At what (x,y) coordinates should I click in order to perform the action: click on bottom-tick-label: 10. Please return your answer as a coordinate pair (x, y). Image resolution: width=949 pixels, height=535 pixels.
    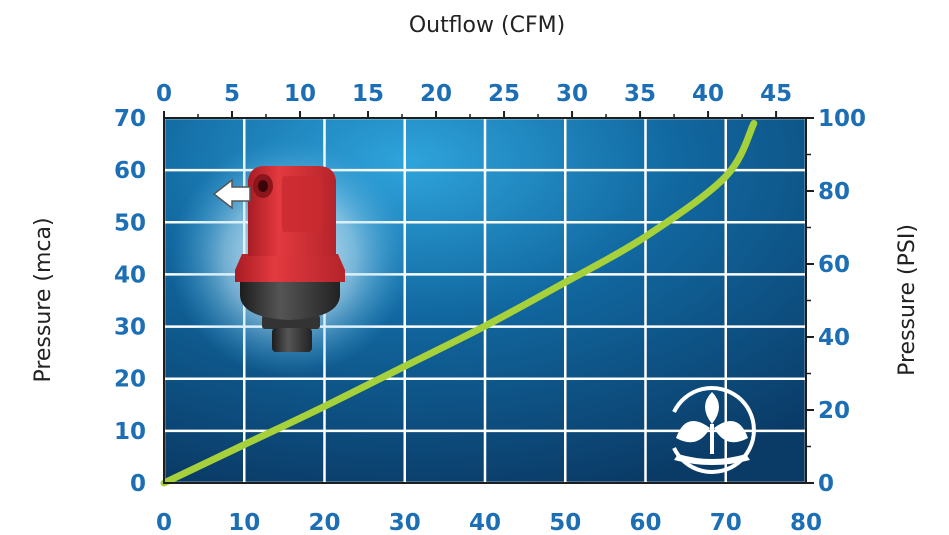
    Looking at the image, I should click on (244, 522).